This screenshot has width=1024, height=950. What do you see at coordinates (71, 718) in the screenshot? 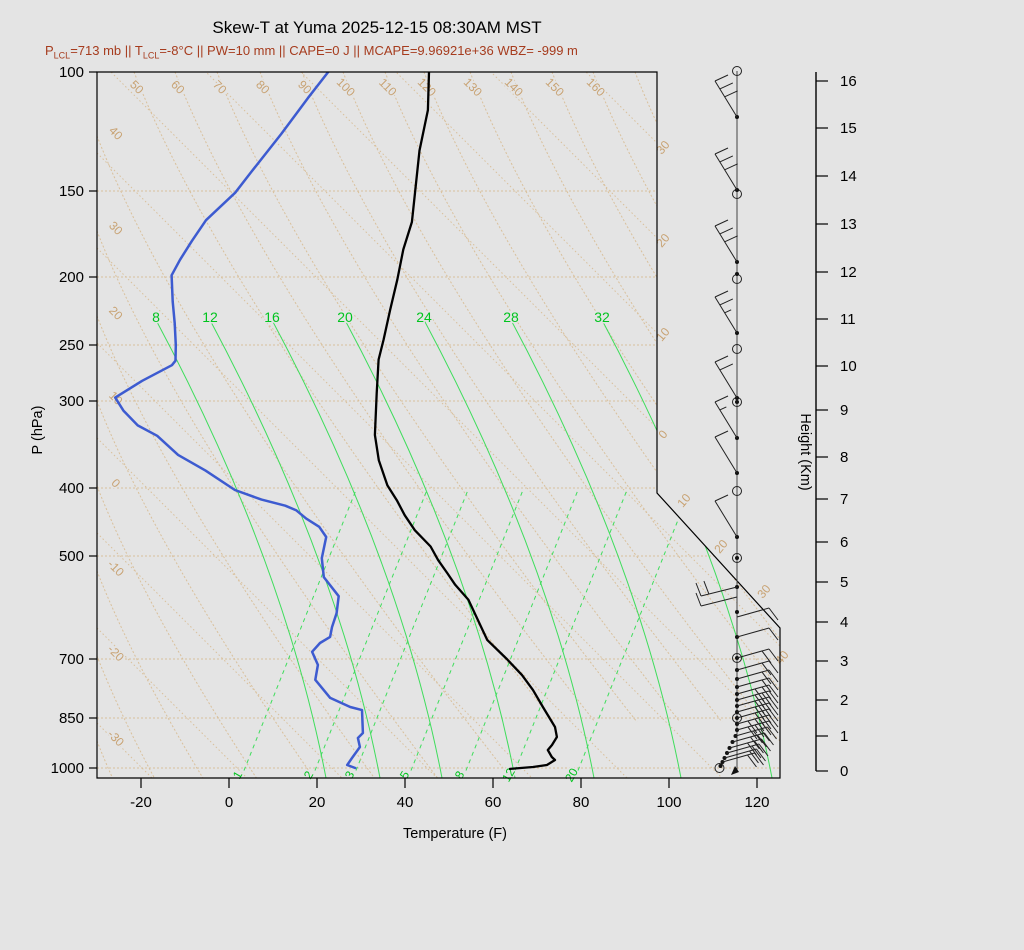
I see `svg-text: 850` at bounding box center [71, 718].